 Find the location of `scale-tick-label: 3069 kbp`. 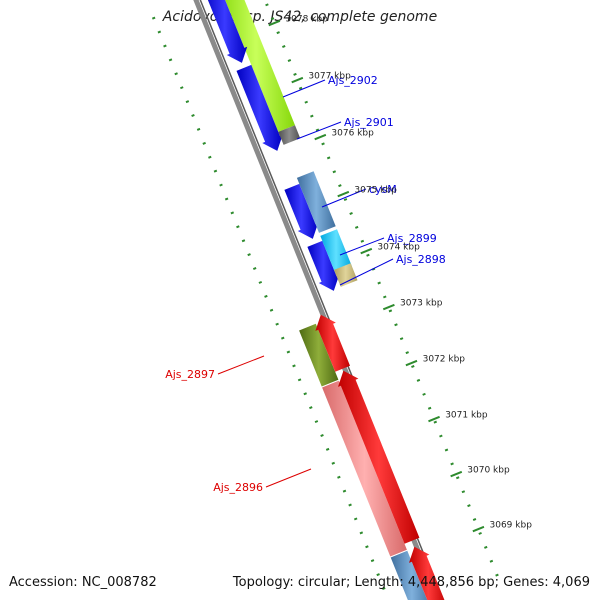

scale-tick-label: 3069 kbp is located at coordinates (511, 526).